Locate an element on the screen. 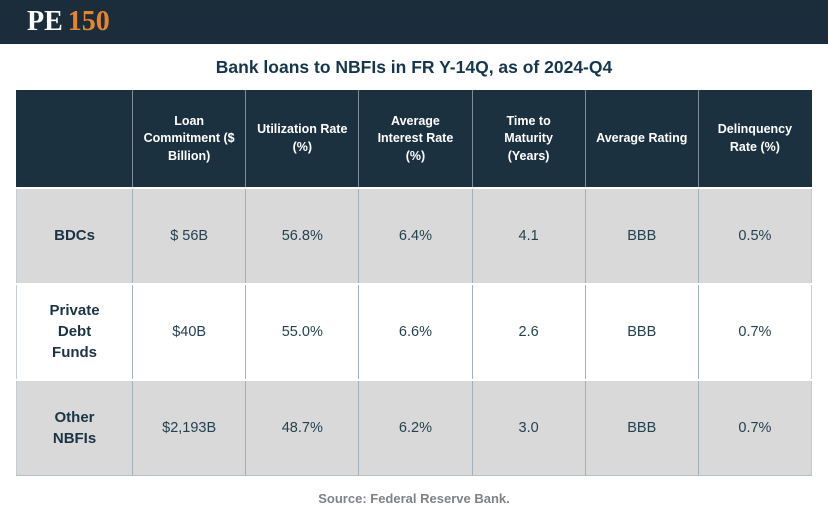 This screenshot has width=828, height=520. pe150-logo: PE 150 is located at coordinates (68, 22).